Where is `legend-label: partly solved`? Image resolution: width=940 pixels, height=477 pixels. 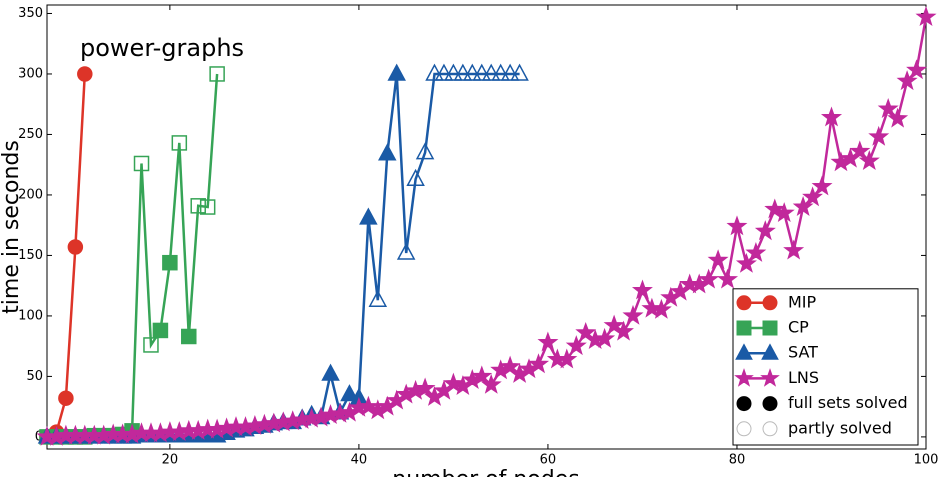 legend-label: partly solved is located at coordinates (840, 427).